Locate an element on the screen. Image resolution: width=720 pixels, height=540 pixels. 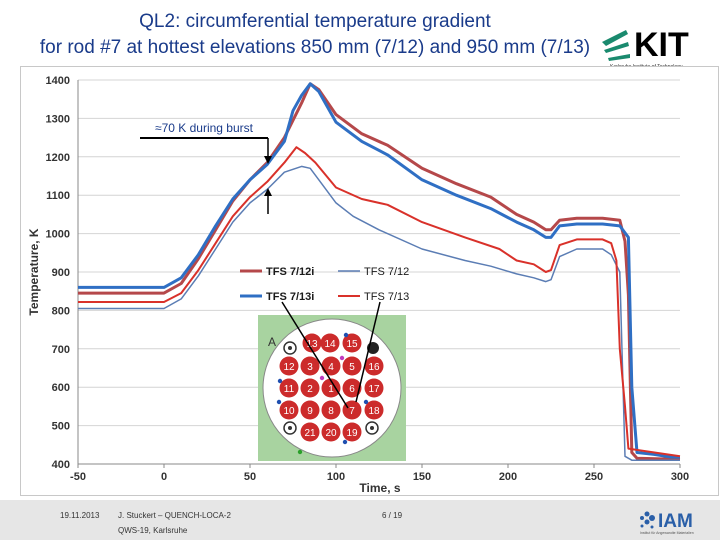
y-tick-label: 900 is located at coordinates (61, 273).